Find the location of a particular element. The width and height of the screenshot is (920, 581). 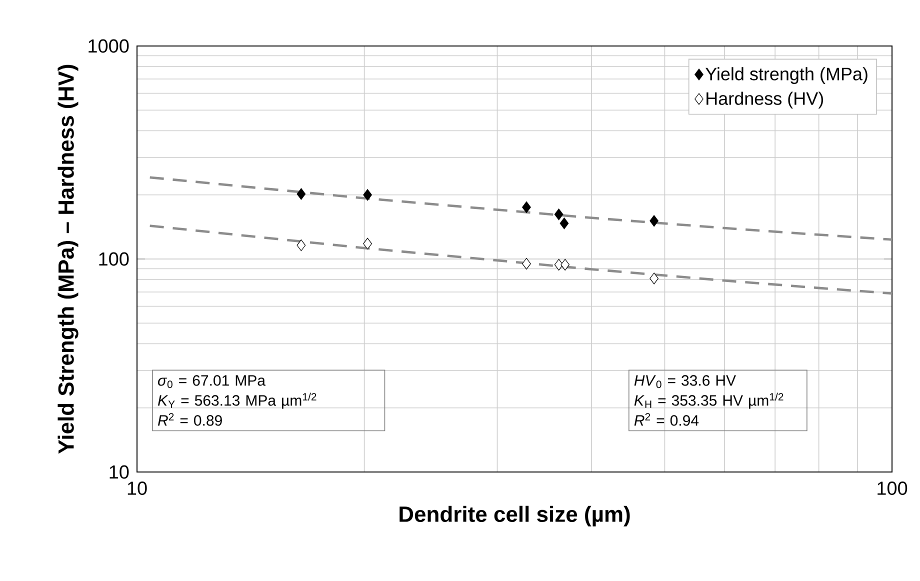

annotation: σ$_{0}$ = 67.01 MPa is located at coordinates (212, 381).